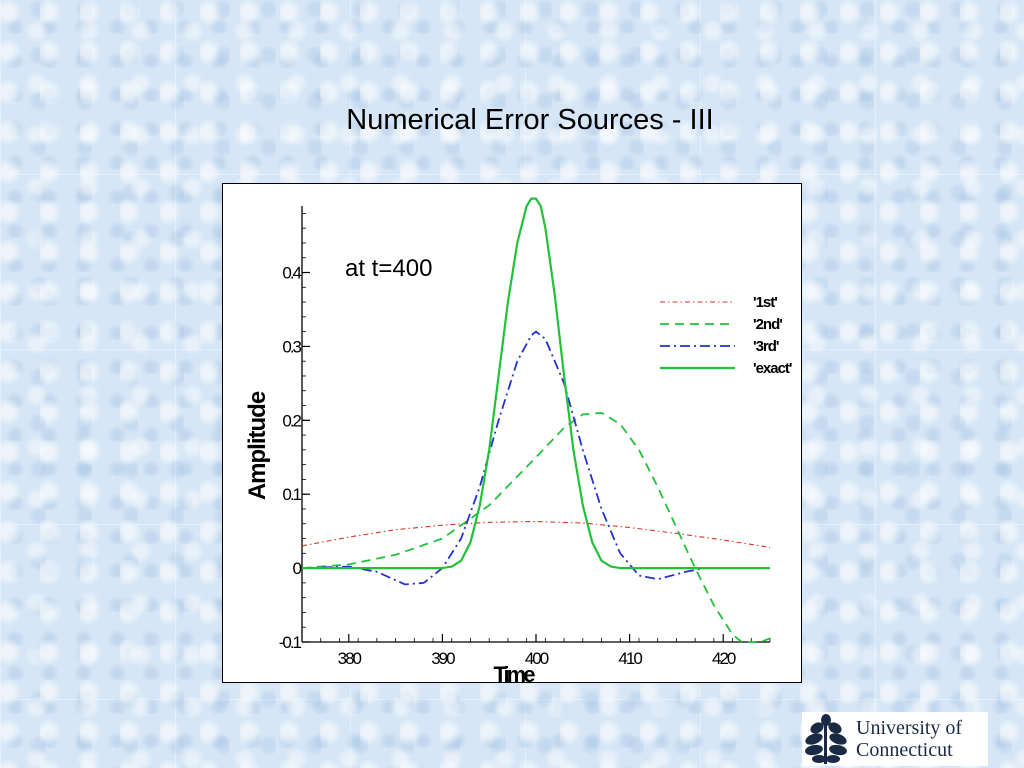 The height and width of the screenshot is (768, 1024). I want to click on y-axis-label: Amplitude, so click(257, 445).